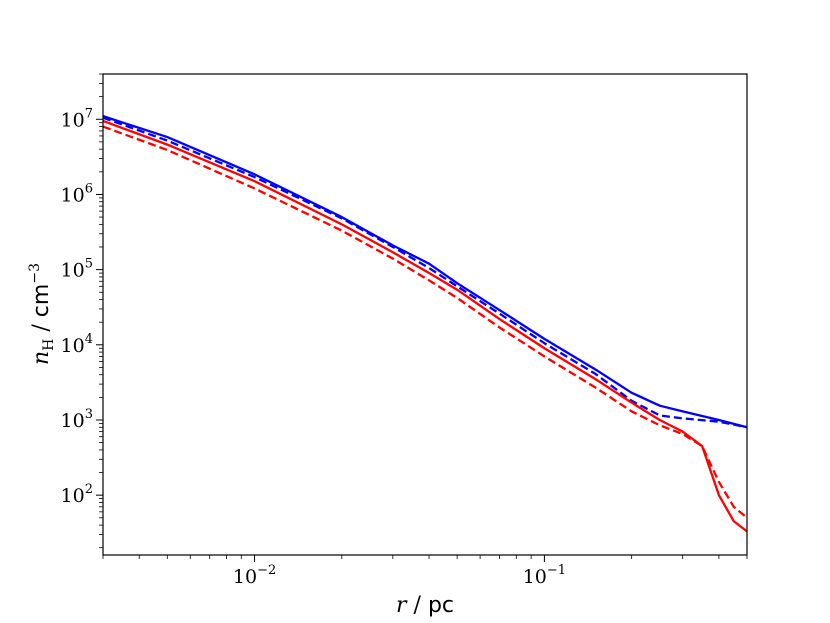 This screenshot has width=830, height=623. What do you see at coordinates (41, 301) in the screenshot?
I see `y-axis-unit: cm` at bounding box center [41, 301].